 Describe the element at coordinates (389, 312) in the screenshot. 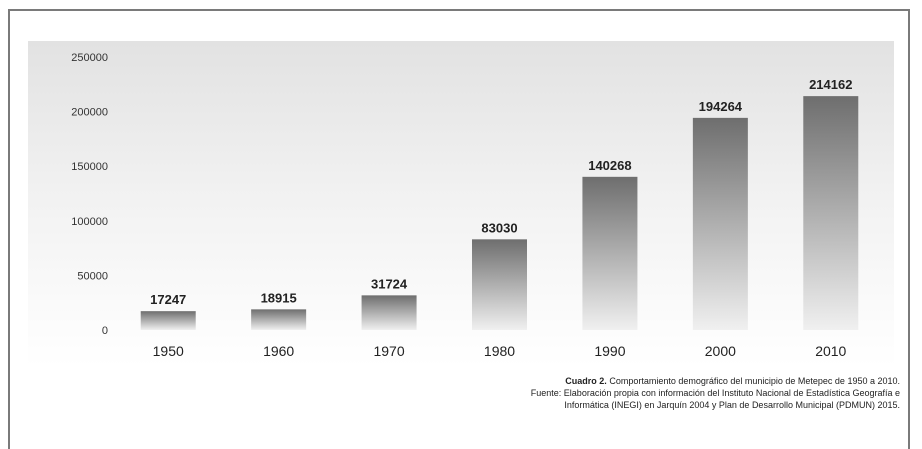

I see `bar-1970` at that location.